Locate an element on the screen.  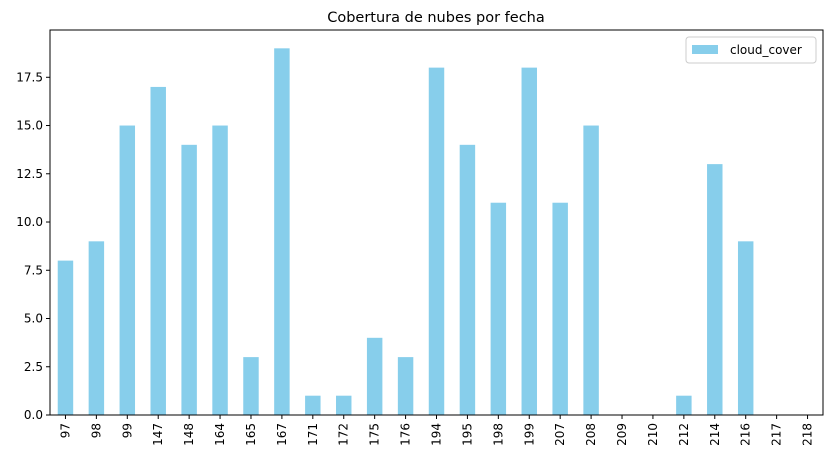
x-tick-label: 214 is located at coordinates (715, 434).